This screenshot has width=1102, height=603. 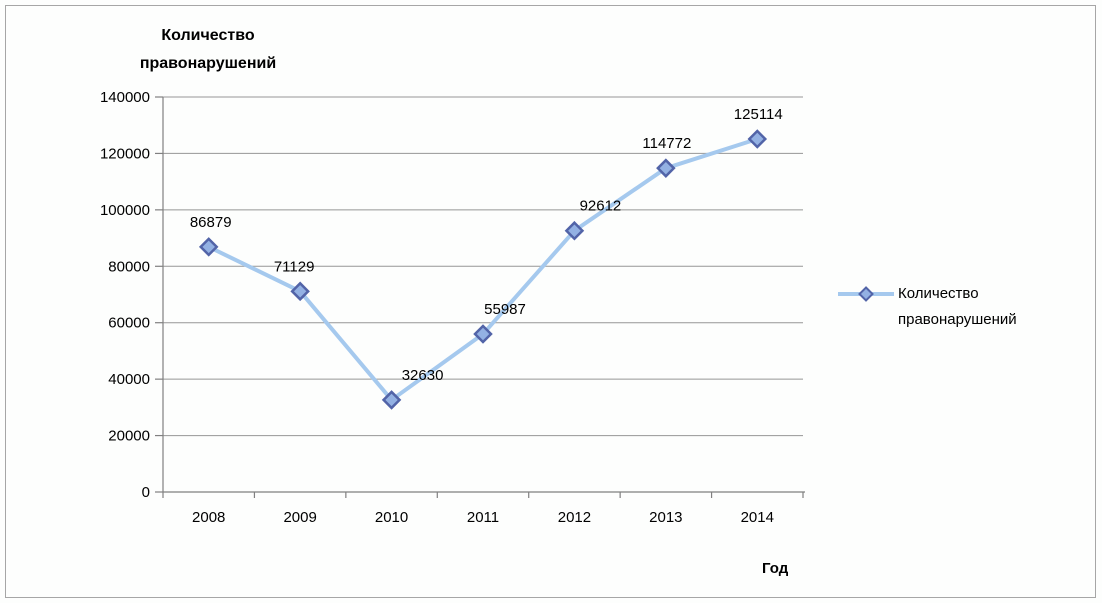 What do you see at coordinates (208, 49) in the screenshot?
I see `chart-title: Количество правонарушений` at bounding box center [208, 49].